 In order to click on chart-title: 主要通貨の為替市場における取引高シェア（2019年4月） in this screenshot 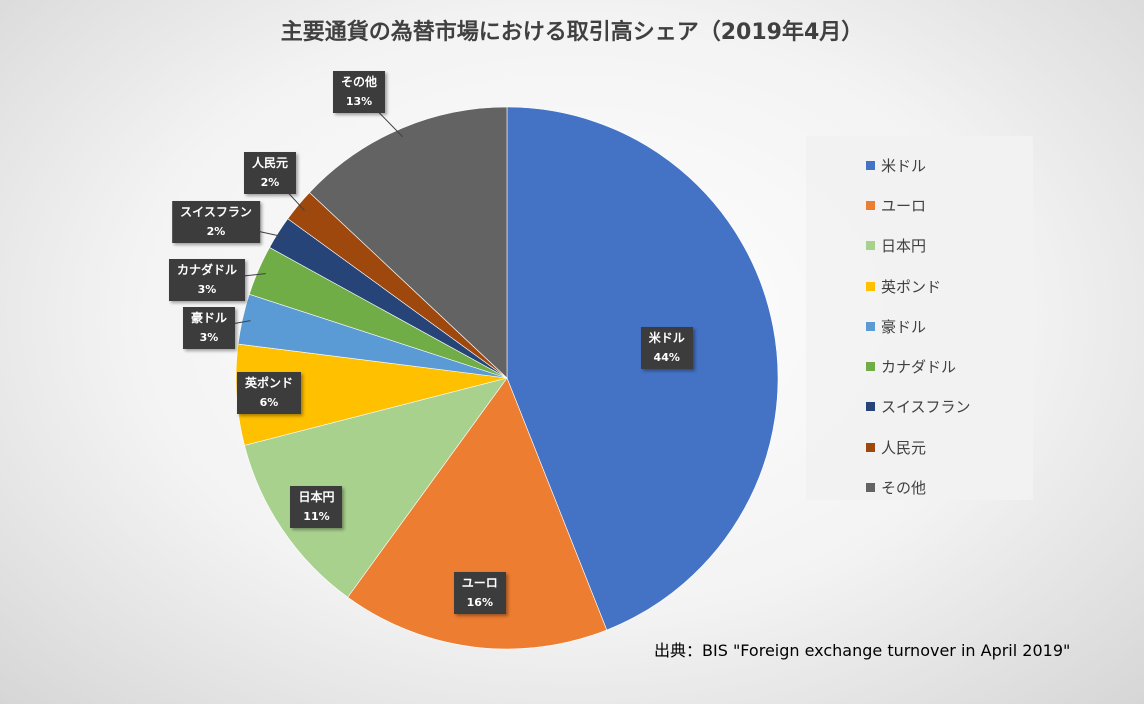, I will do `click(572, 32)`.